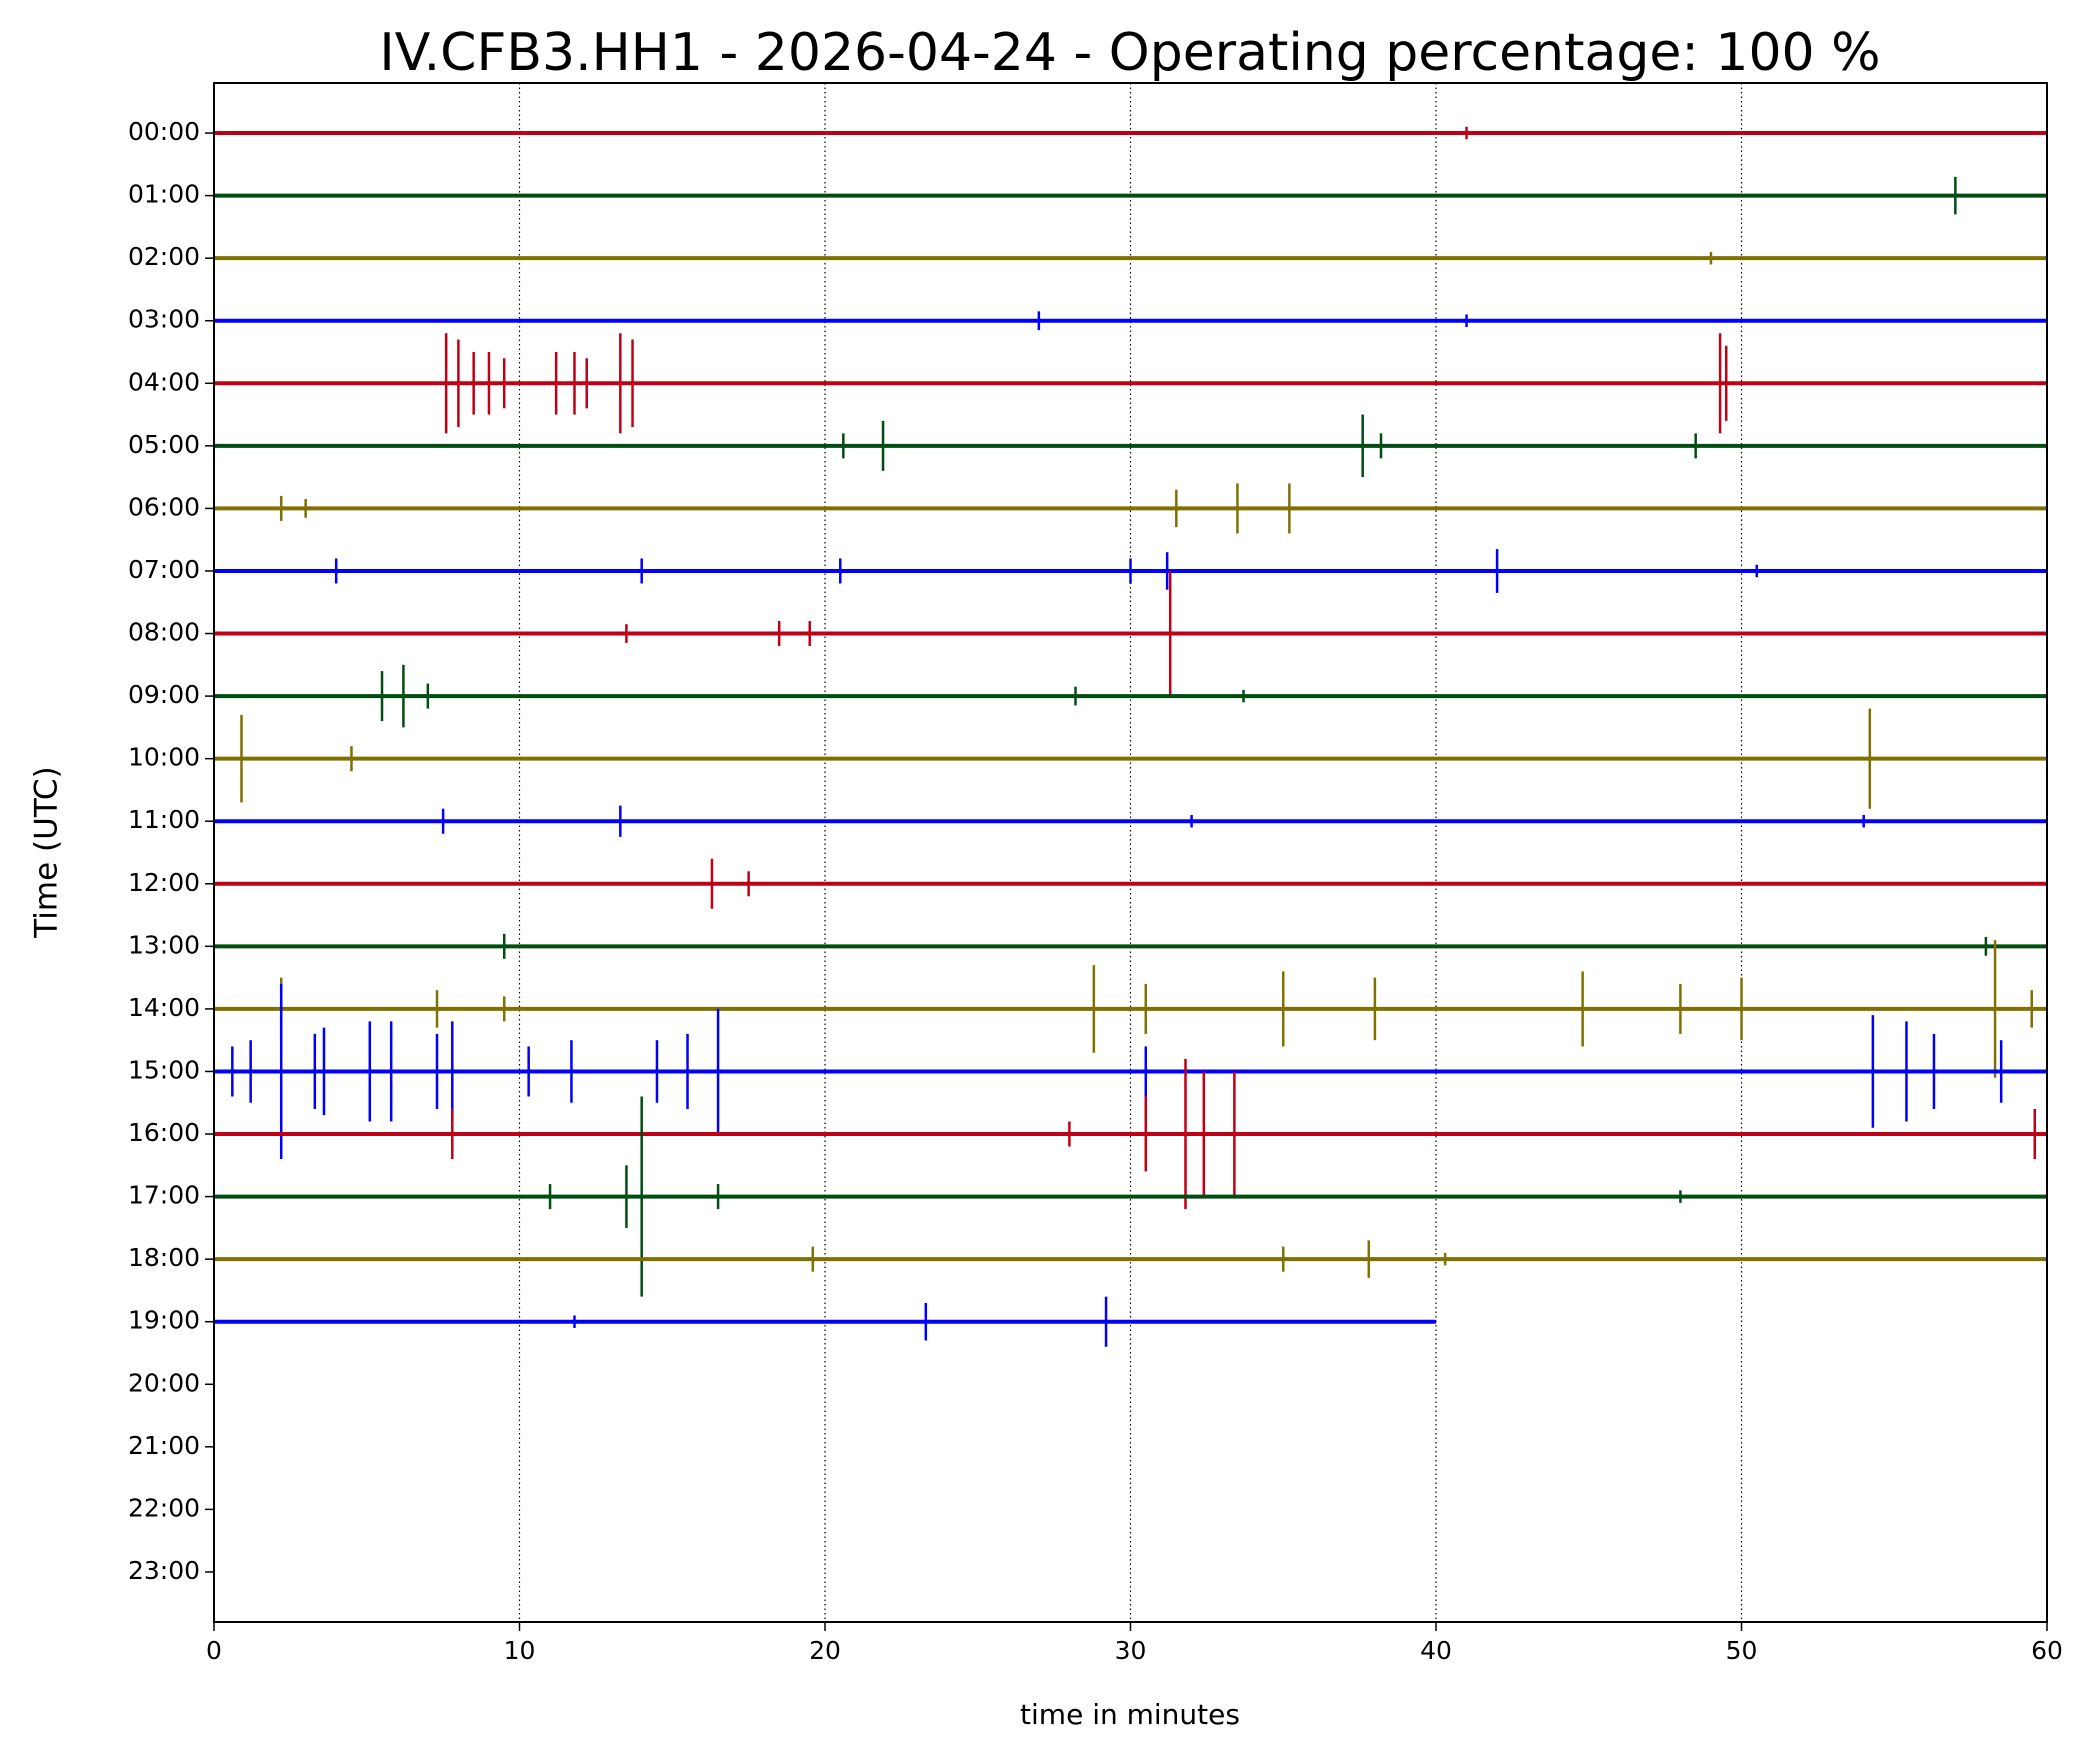 The height and width of the screenshot is (1755, 2087). I want to click on y-tick-label: 04:00, so click(164, 381).